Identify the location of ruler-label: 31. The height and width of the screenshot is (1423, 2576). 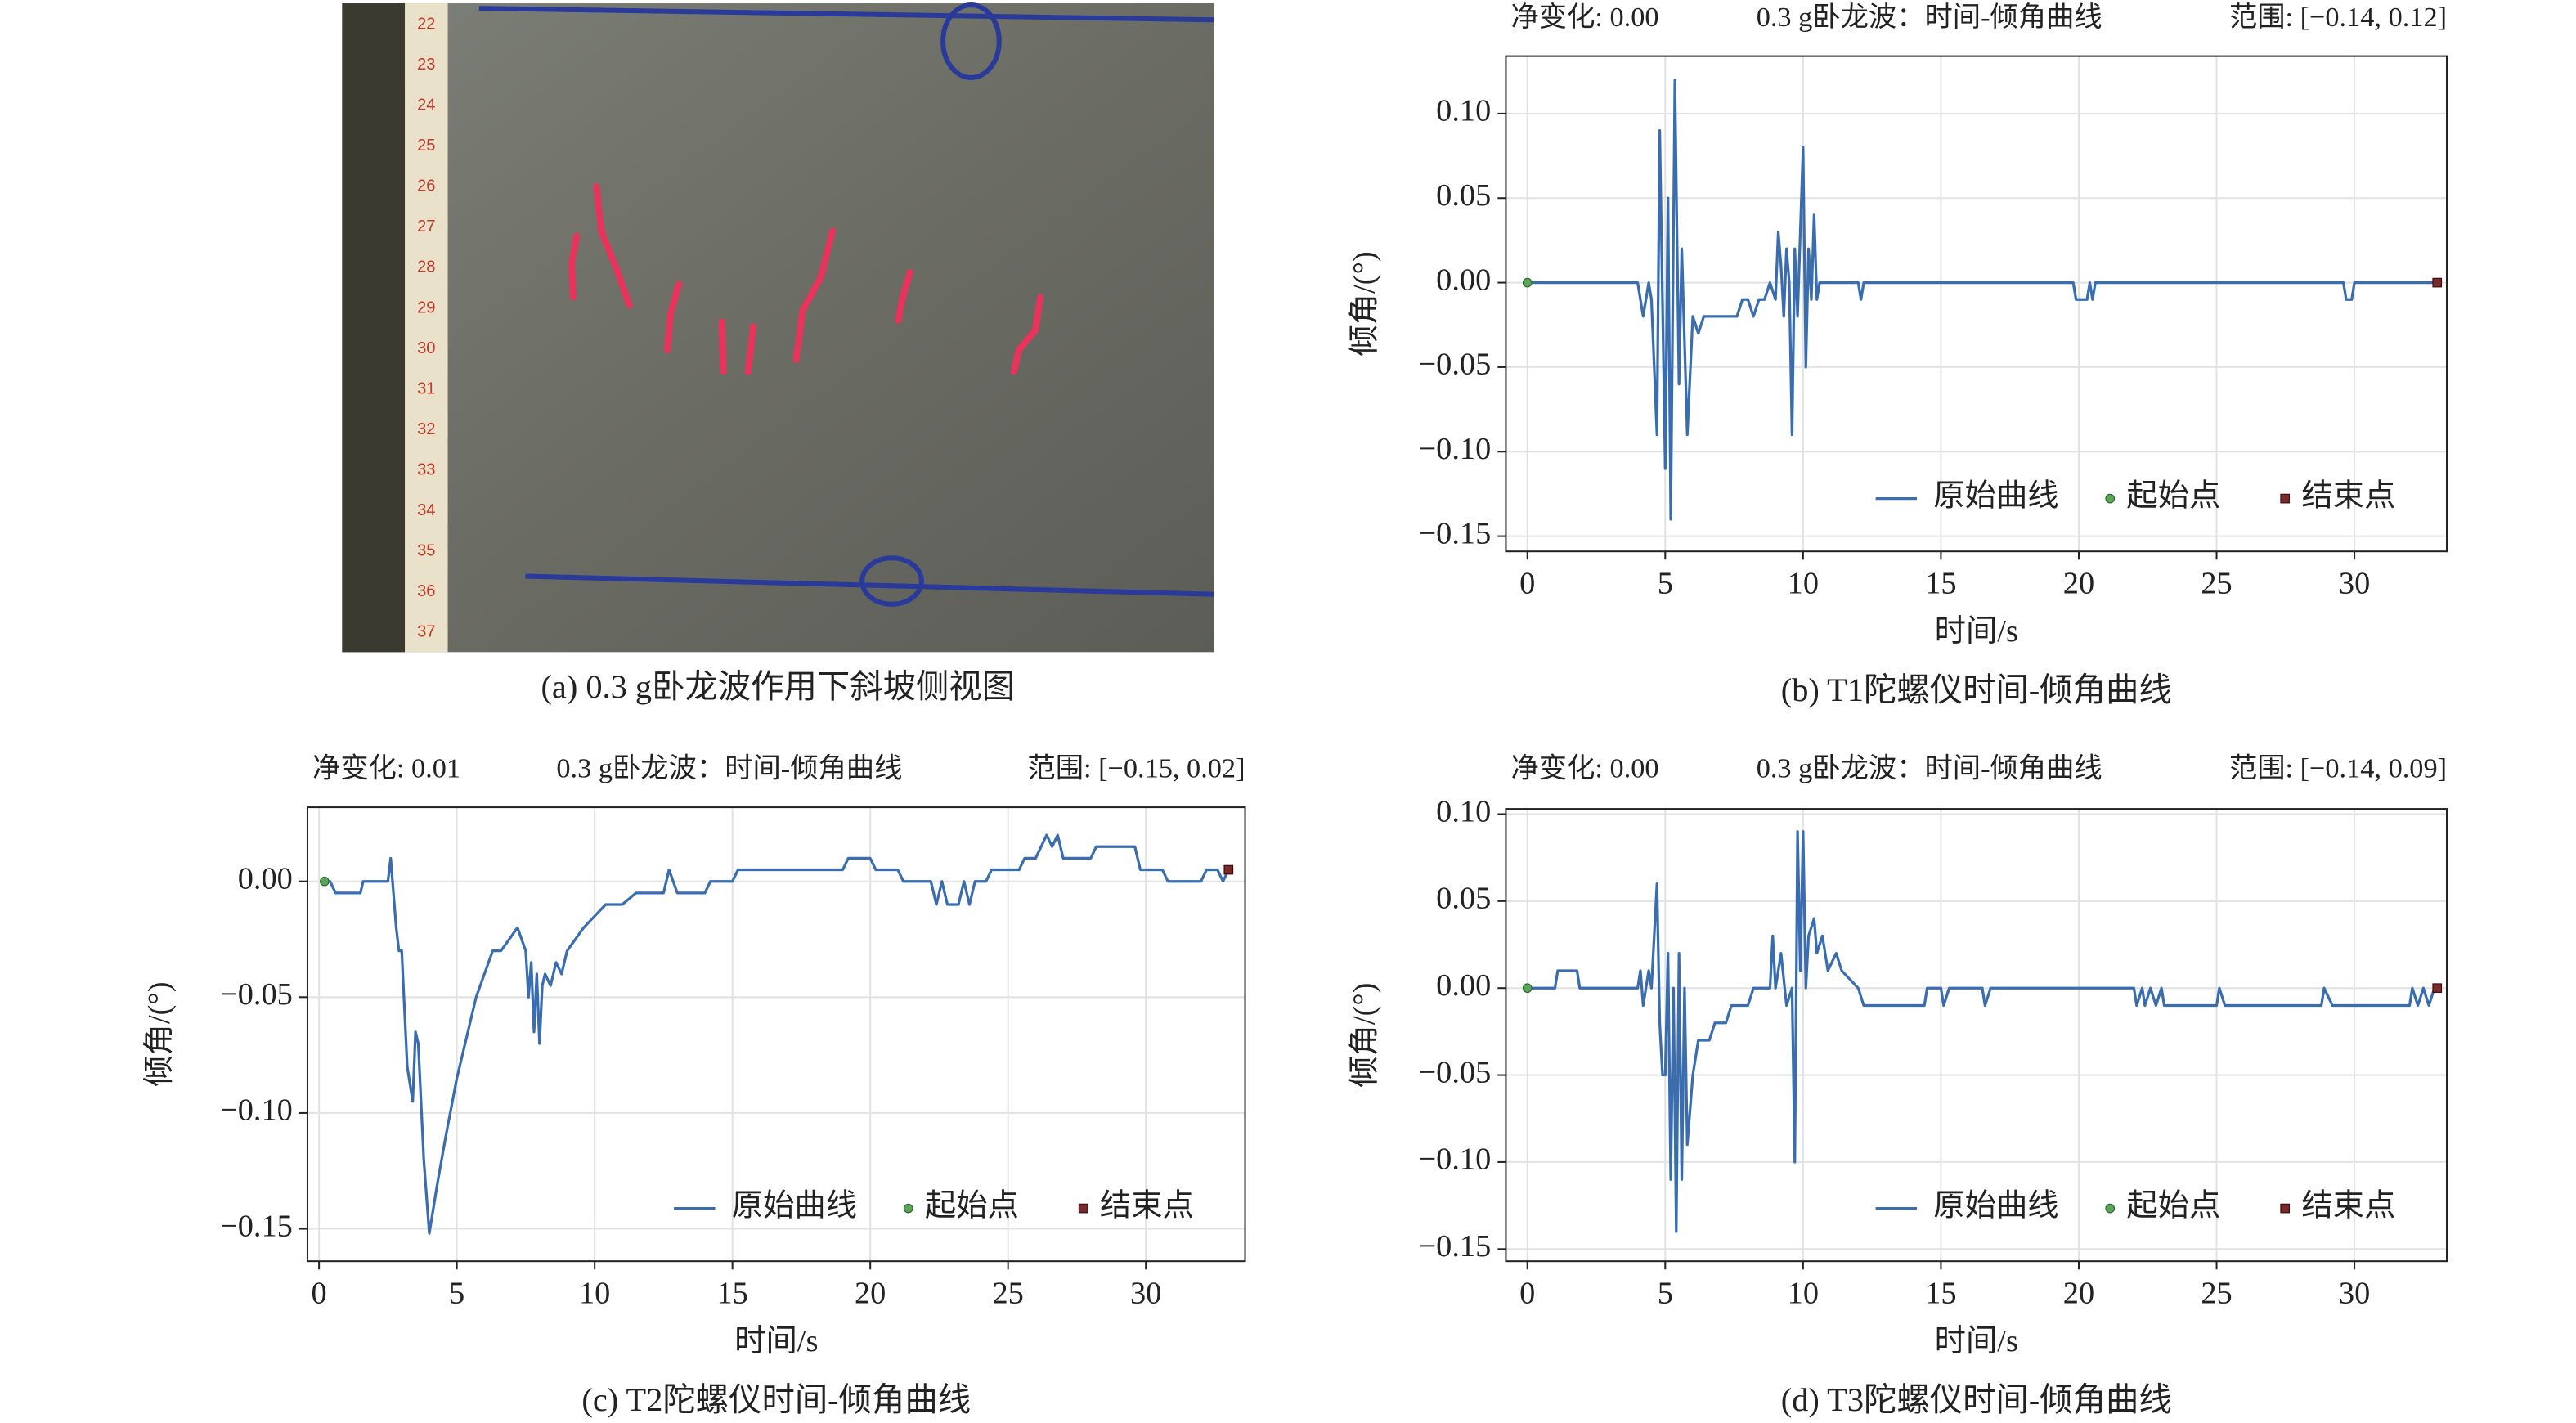
(426, 388).